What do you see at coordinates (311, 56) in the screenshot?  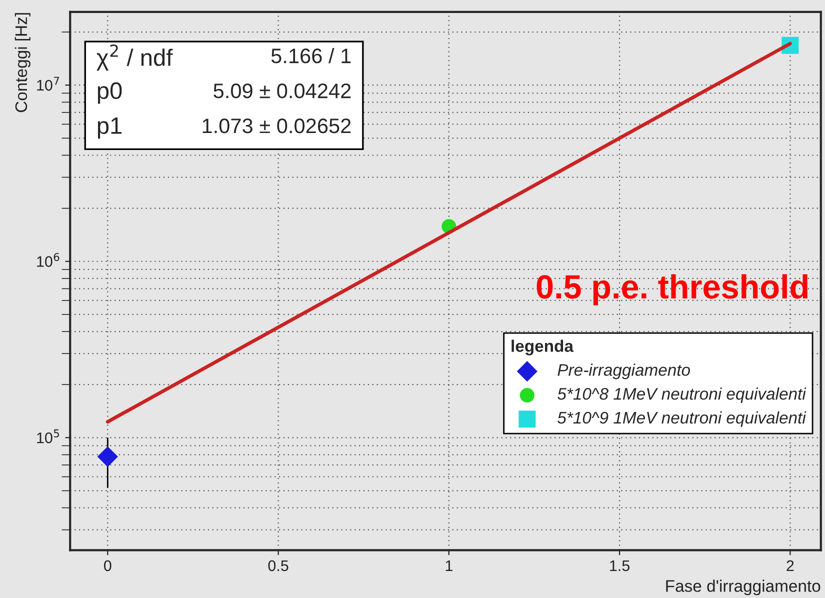 I see `annotation: 5.166 / 1` at bounding box center [311, 56].